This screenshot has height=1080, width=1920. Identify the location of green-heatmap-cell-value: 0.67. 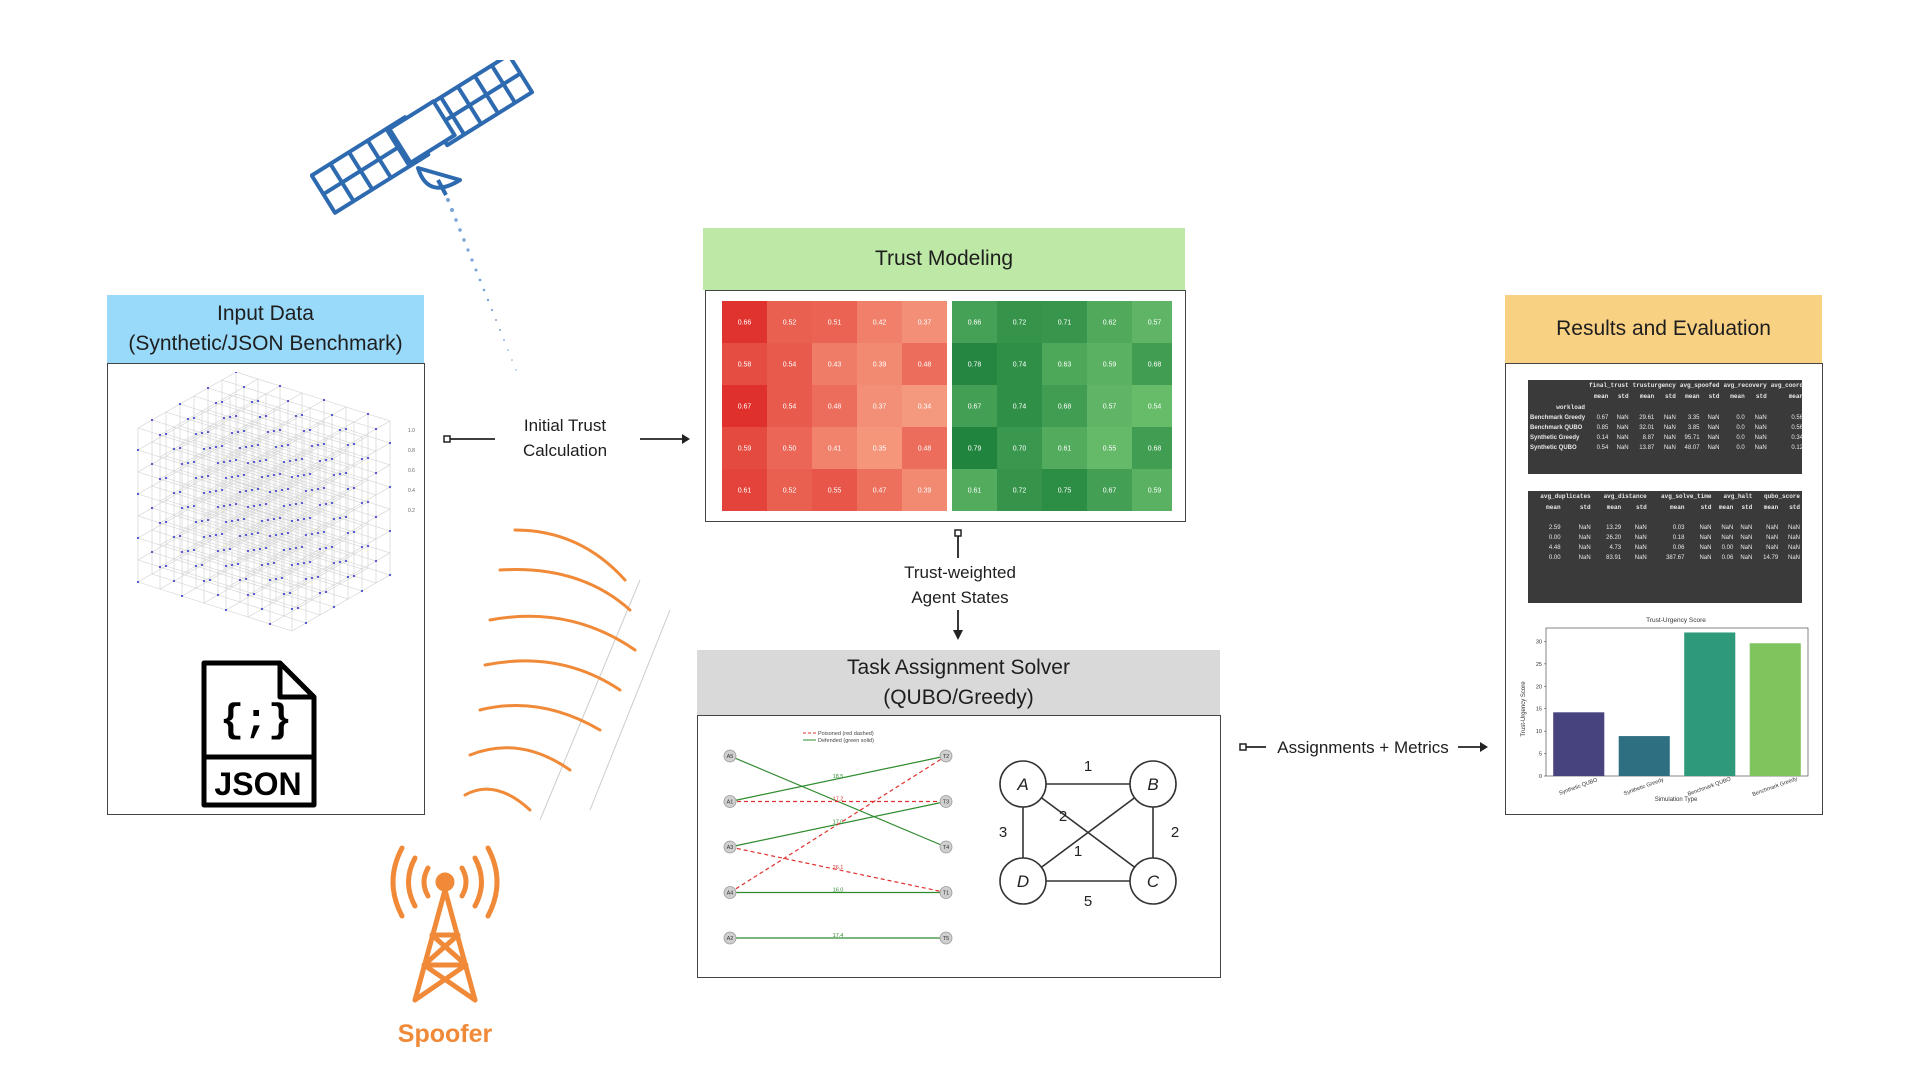
(975, 407).